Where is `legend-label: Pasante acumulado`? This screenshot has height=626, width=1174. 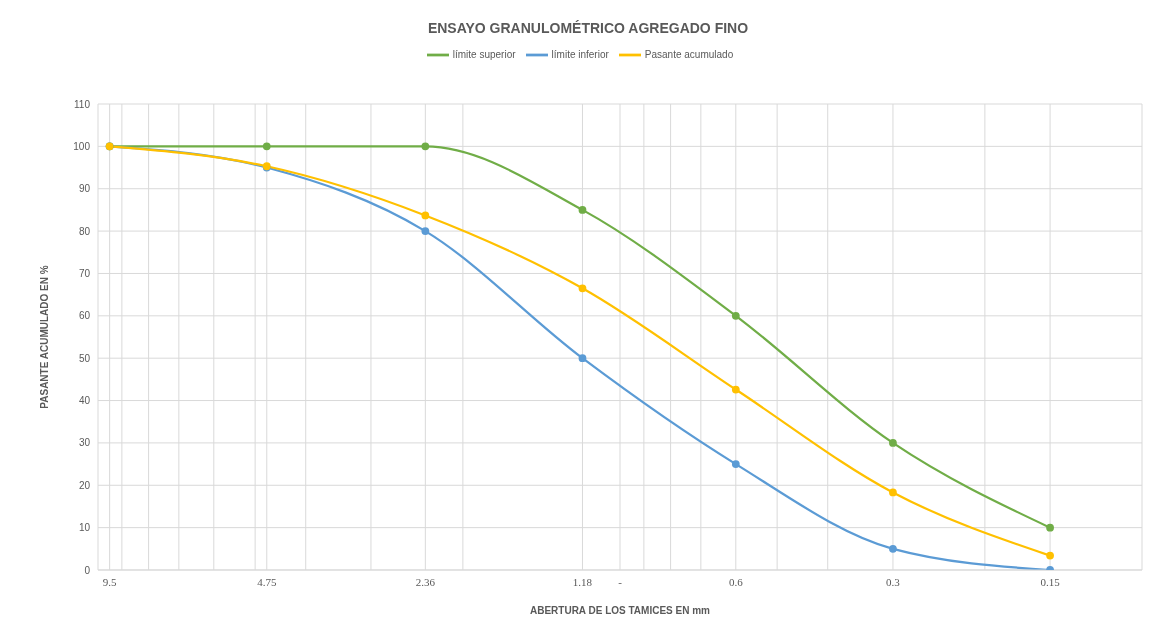 legend-label: Pasante acumulado is located at coordinates (689, 54).